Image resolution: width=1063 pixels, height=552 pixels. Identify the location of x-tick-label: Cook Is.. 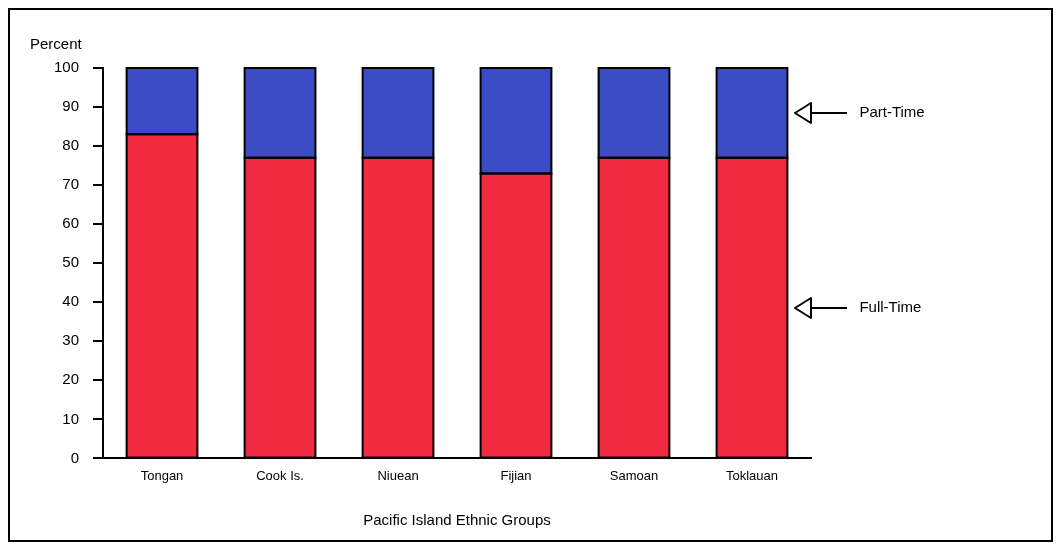
(280, 475).